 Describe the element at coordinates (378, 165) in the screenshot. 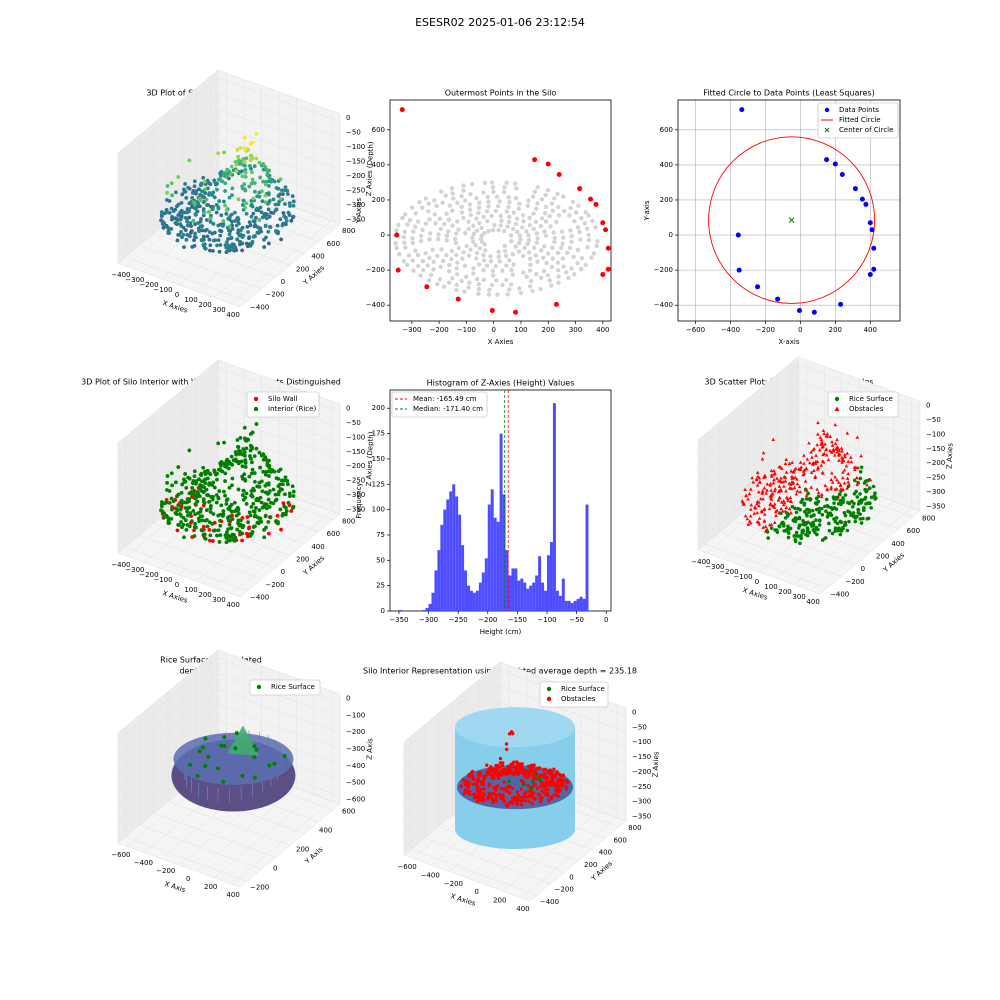

I see `p2-ytick-label: 400` at that location.